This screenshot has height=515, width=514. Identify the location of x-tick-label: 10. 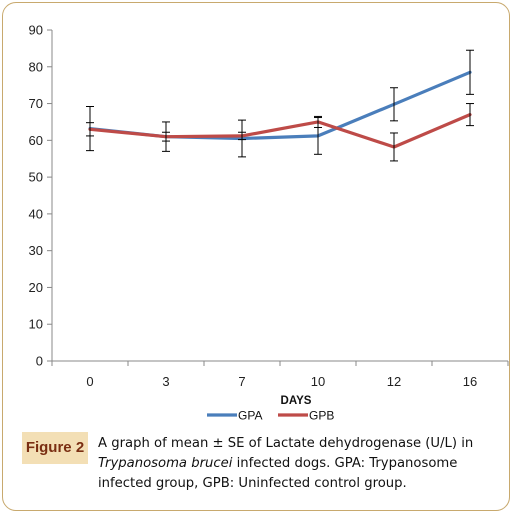
(318, 381).